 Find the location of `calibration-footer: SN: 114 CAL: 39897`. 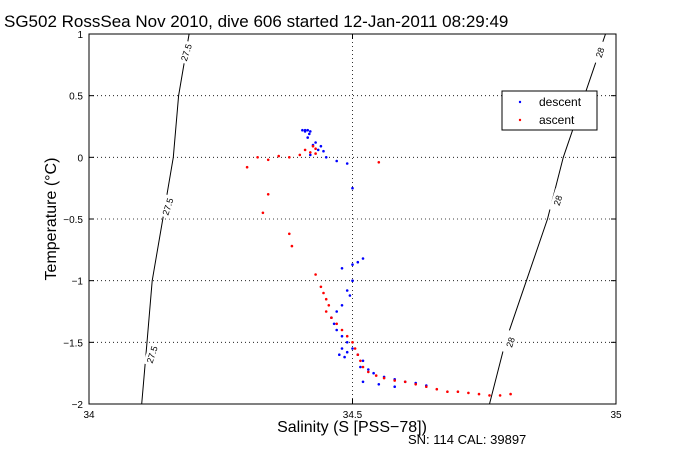

calibration-footer: SN: 114 CAL: 39897 is located at coordinates (467, 439).